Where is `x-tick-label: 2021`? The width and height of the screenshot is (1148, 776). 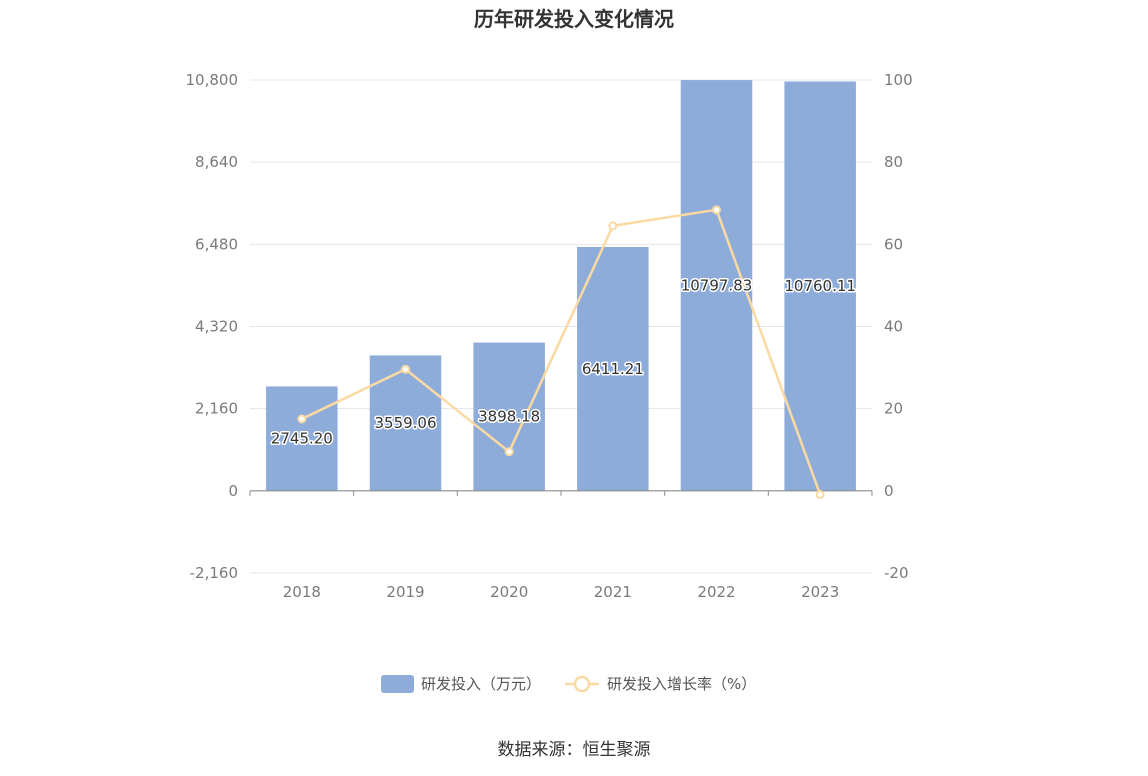
x-tick-label: 2021 is located at coordinates (613, 592).